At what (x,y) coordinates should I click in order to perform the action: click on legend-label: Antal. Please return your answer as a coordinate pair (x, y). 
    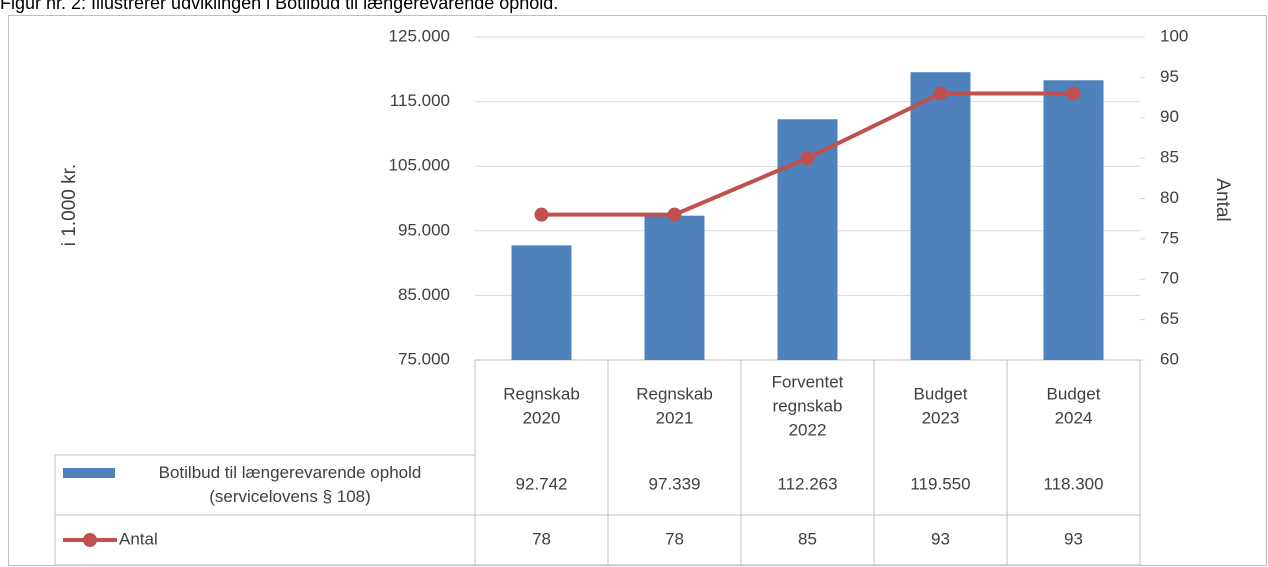
    Looking at the image, I should click on (138, 538).